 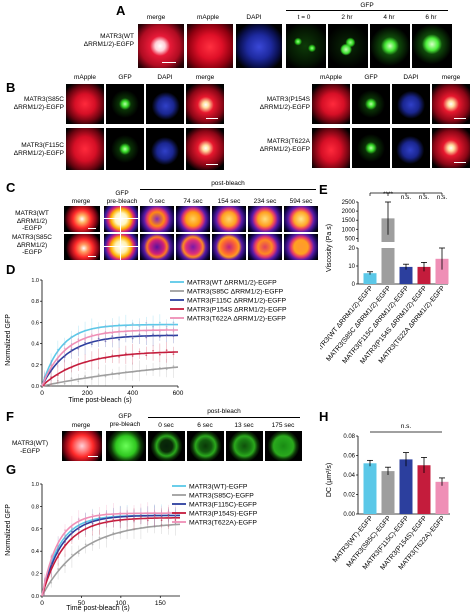 What do you see at coordinates (349, 221) in the screenshot?
I see `y-tick-label: 1500` at bounding box center [349, 221].